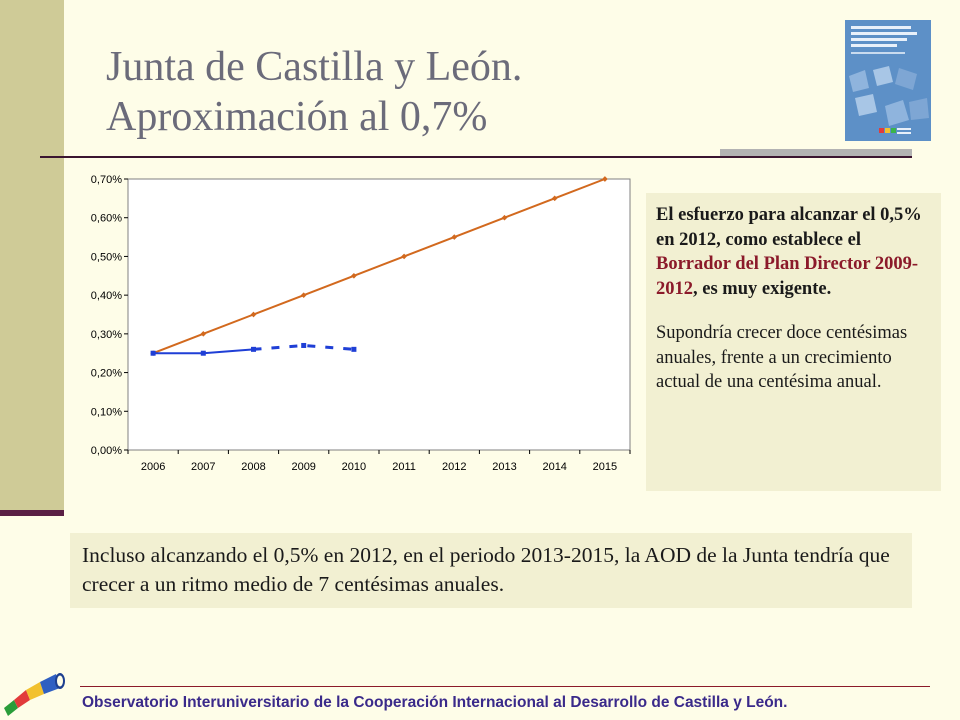 The height and width of the screenshot is (720, 960). What do you see at coordinates (32, 513) in the screenshot?
I see `left-bar-cap` at bounding box center [32, 513].